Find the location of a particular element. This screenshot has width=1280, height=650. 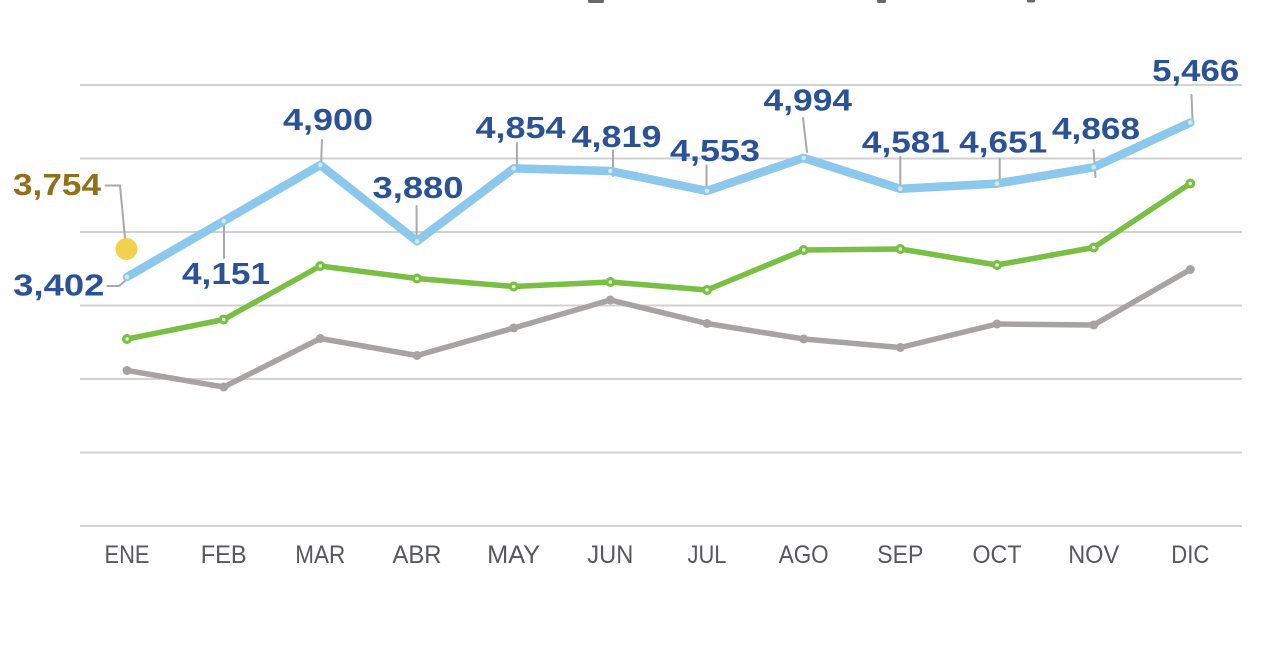

svg-text: ENE is located at coordinates (127, 555).